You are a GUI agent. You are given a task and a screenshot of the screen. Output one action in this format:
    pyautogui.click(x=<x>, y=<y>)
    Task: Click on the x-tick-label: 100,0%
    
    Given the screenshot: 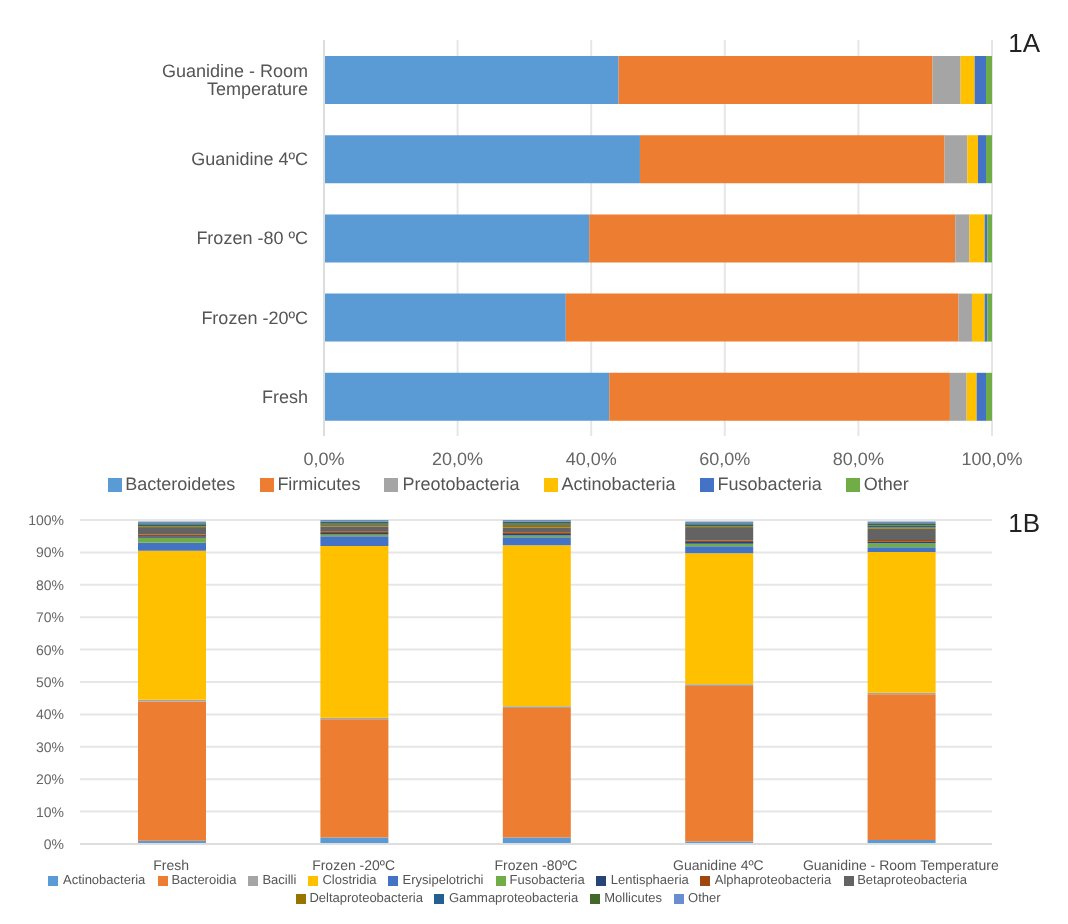 What is the action you would take?
    pyautogui.click(x=992, y=458)
    